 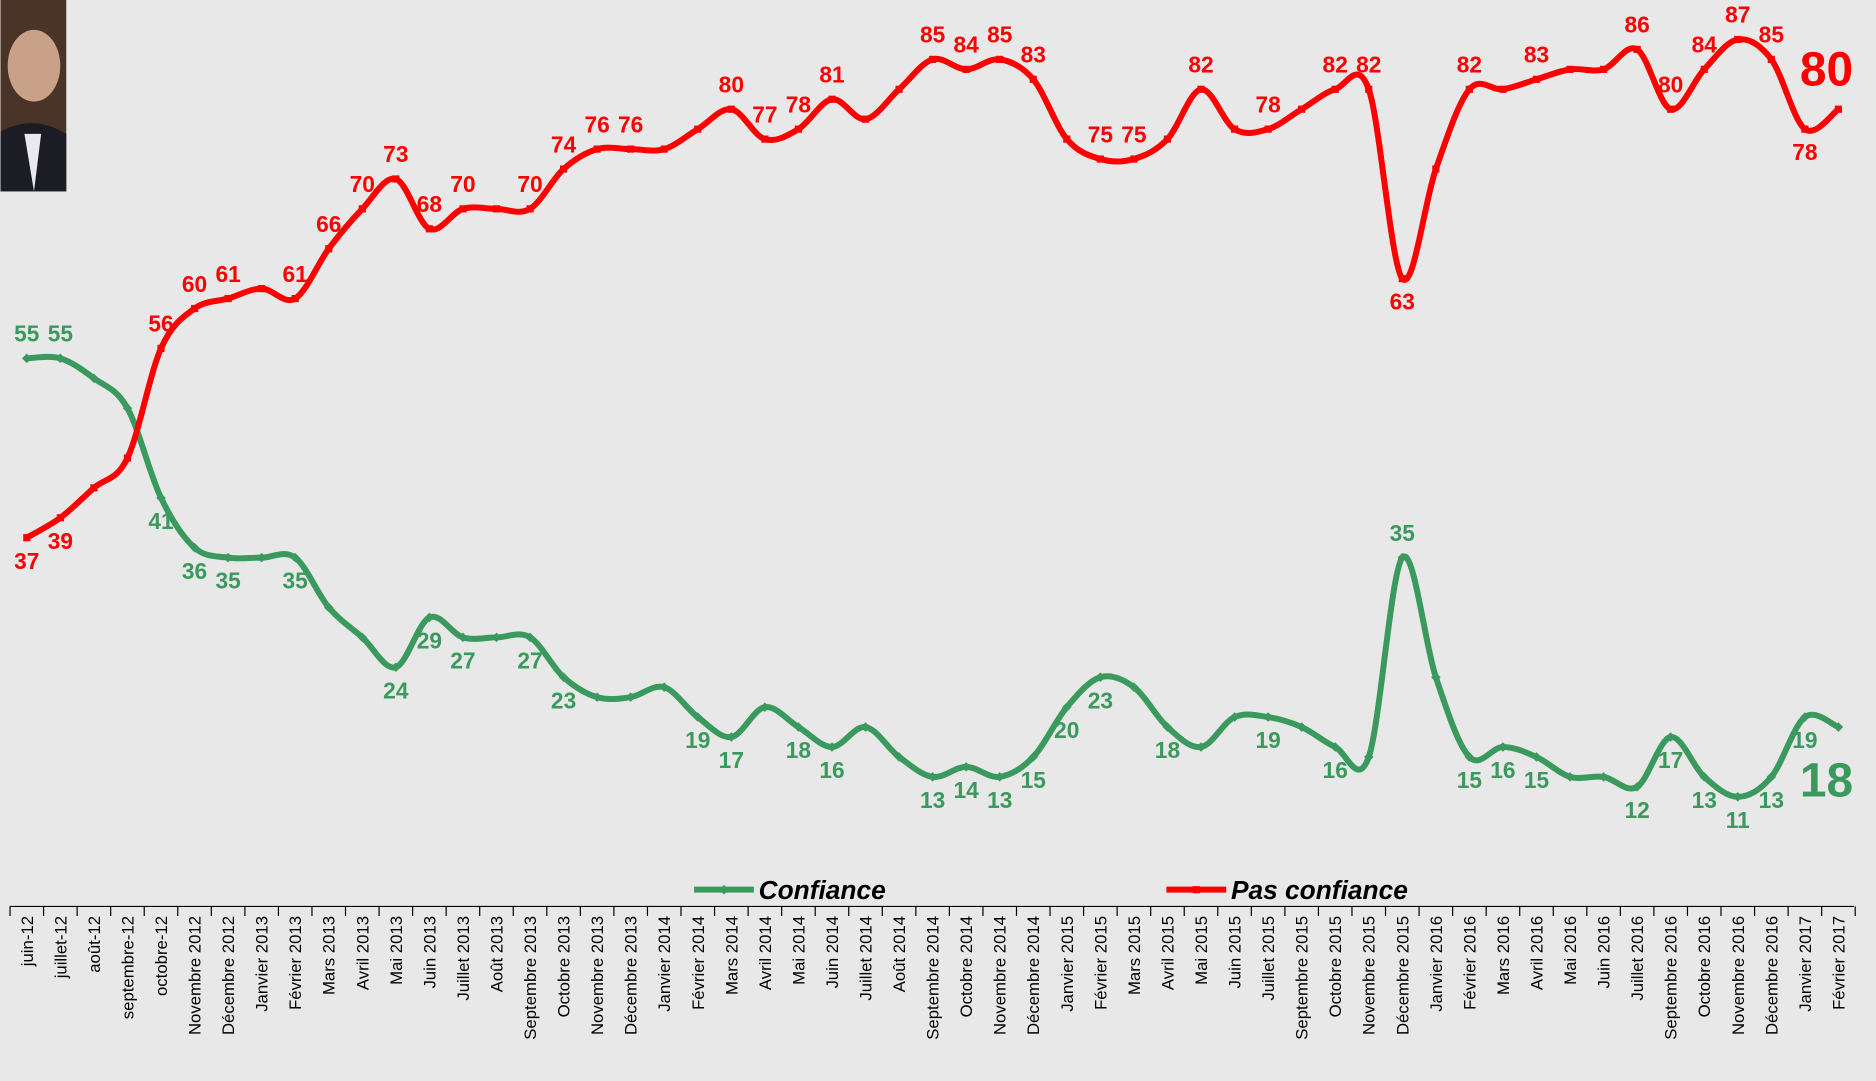 I want to click on x-tick-label: Février 2013, so click(x=295, y=963).